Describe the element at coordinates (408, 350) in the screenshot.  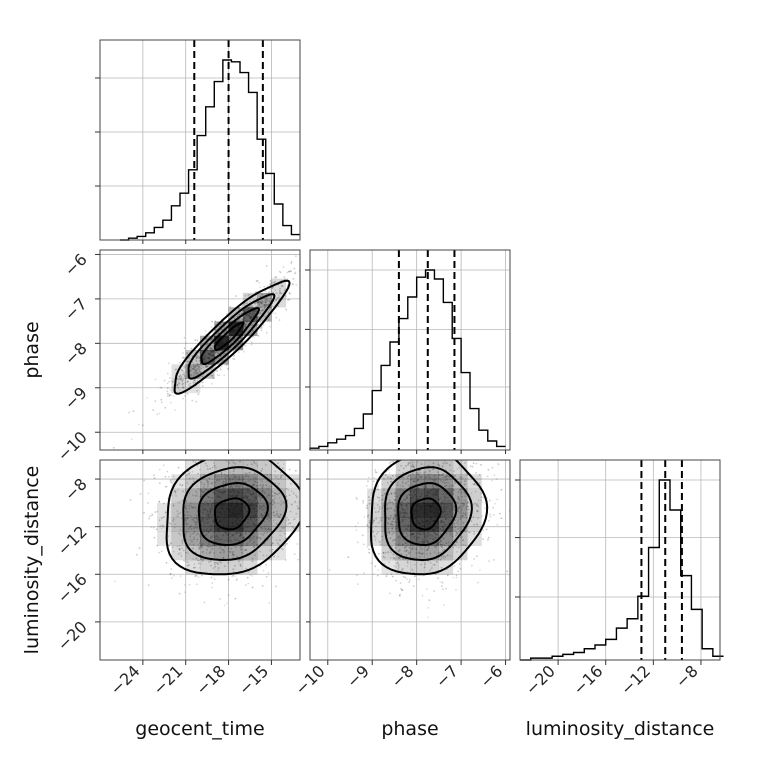
I see `histogram-phase` at that location.